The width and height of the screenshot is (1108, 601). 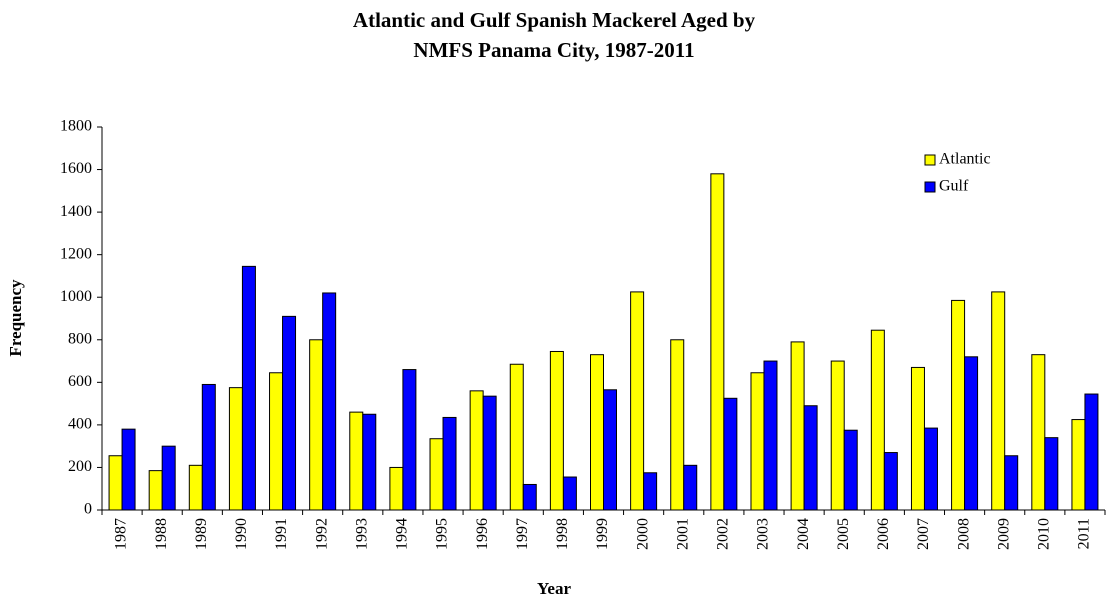 I want to click on x-tick-label: 2007, so click(x=923, y=534).